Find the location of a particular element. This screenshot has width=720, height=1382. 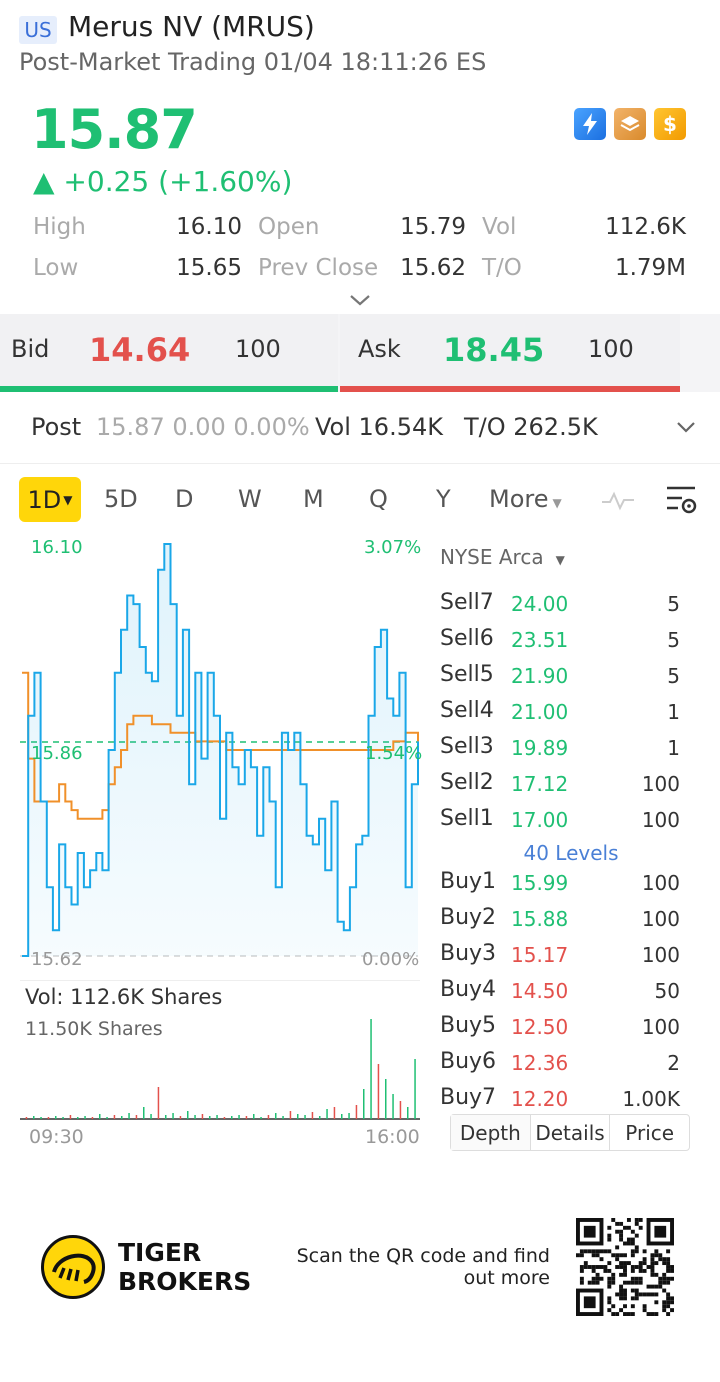

exchange-selector: NYSE Arca ▼ is located at coordinates (502, 557).